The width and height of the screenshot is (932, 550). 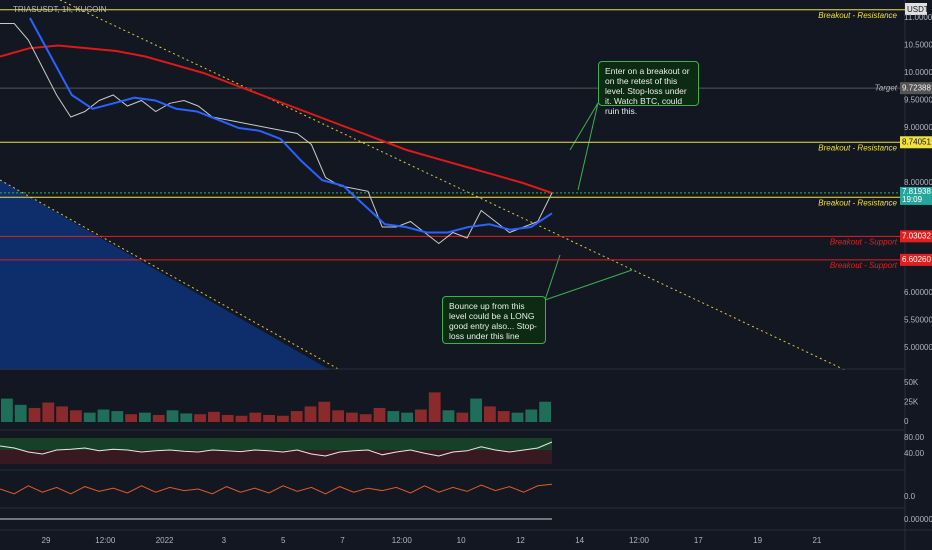 I want to click on price-tick: 5.00000, so click(x=918, y=347).